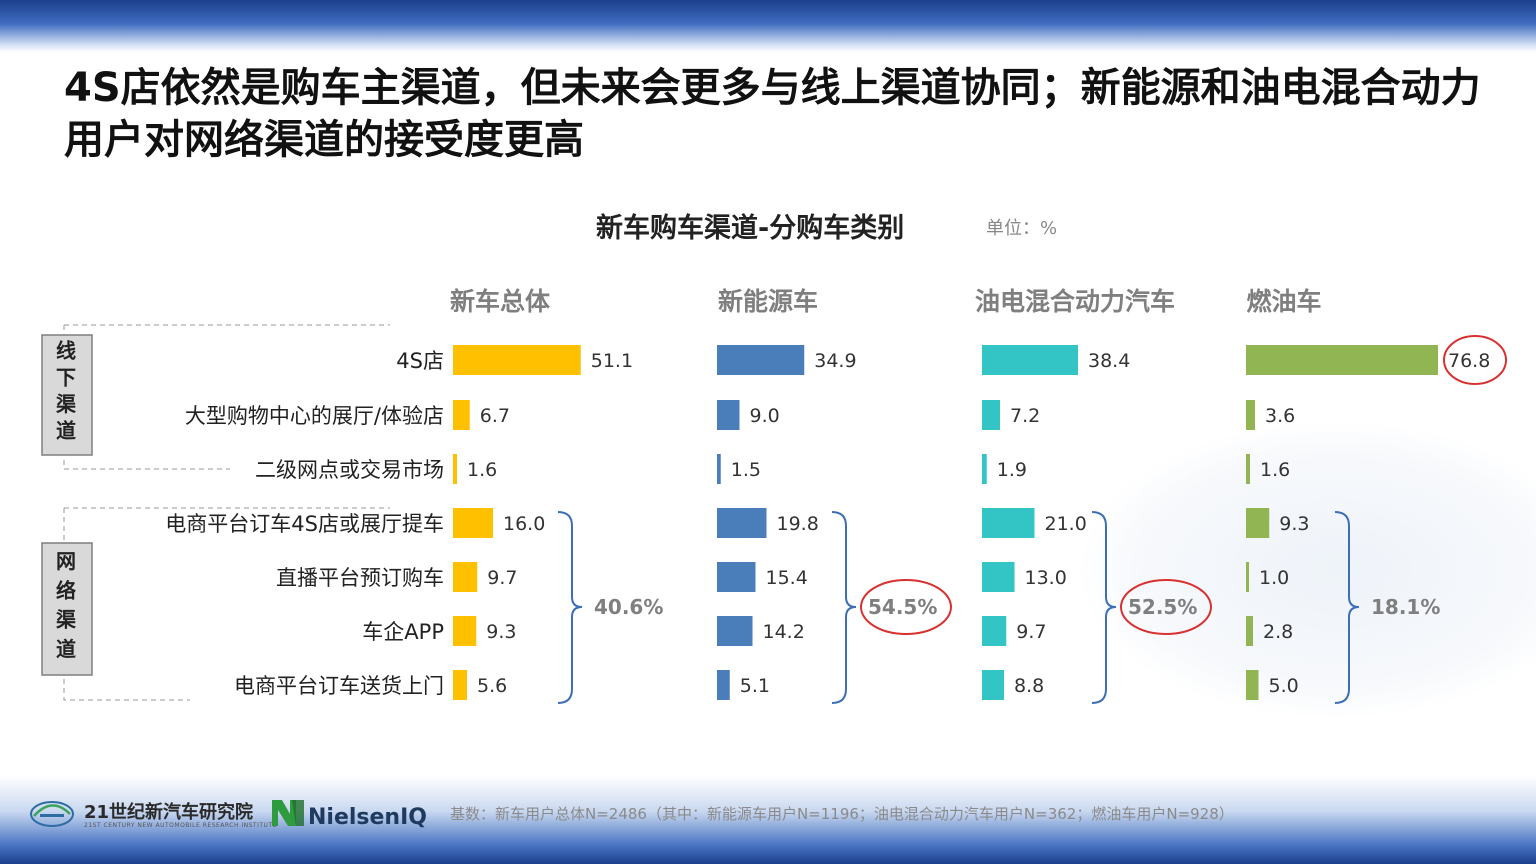  I want to click on online-total: 18.1%, so click(1405, 607).